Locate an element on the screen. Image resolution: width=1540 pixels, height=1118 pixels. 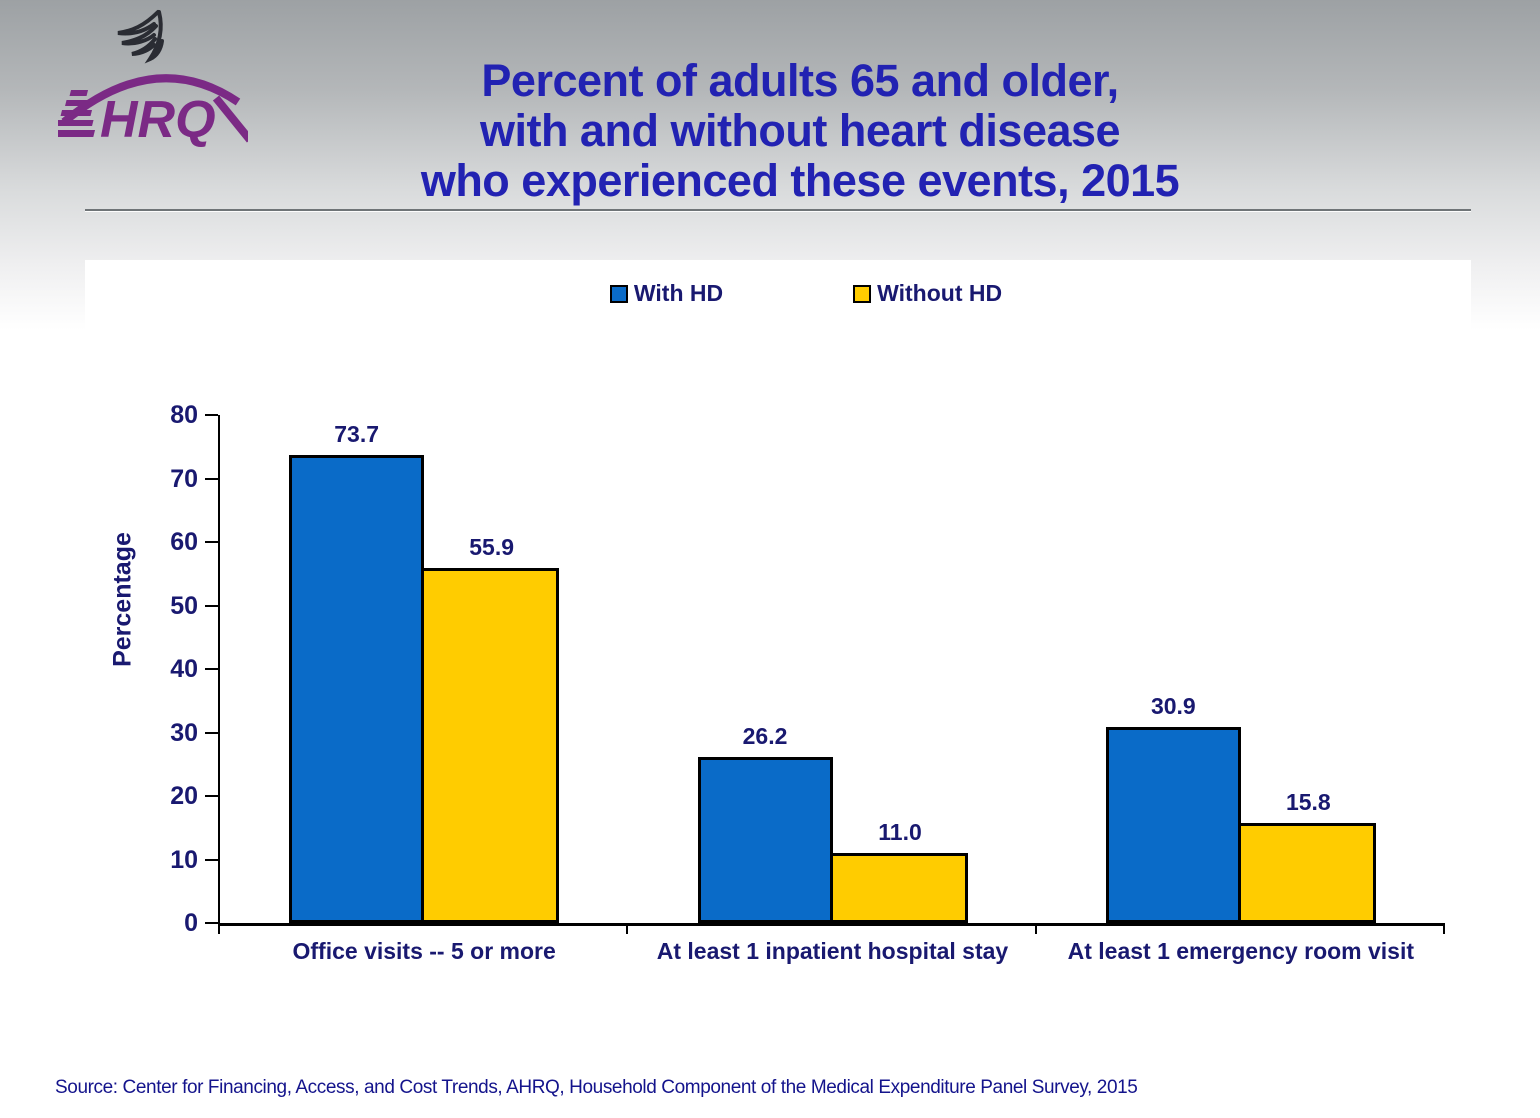
title-divider is located at coordinates (778, 210).